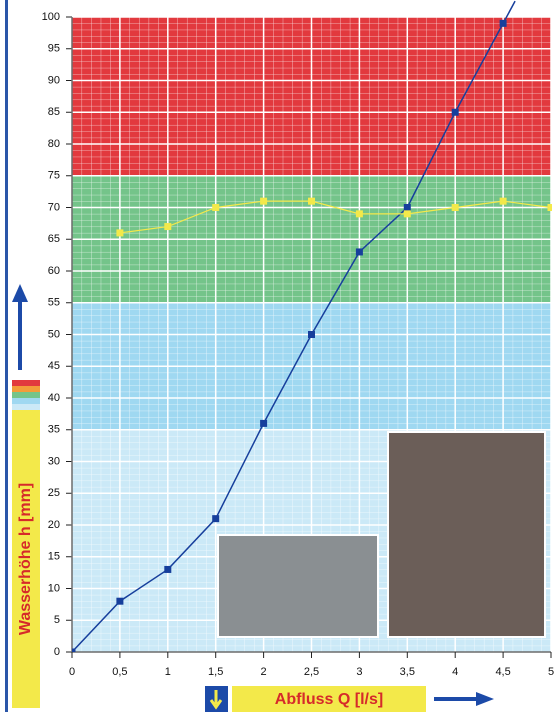  What do you see at coordinates (54, 366) in the screenshot?
I see `y-tick-label: 45` at bounding box center [54, 366].